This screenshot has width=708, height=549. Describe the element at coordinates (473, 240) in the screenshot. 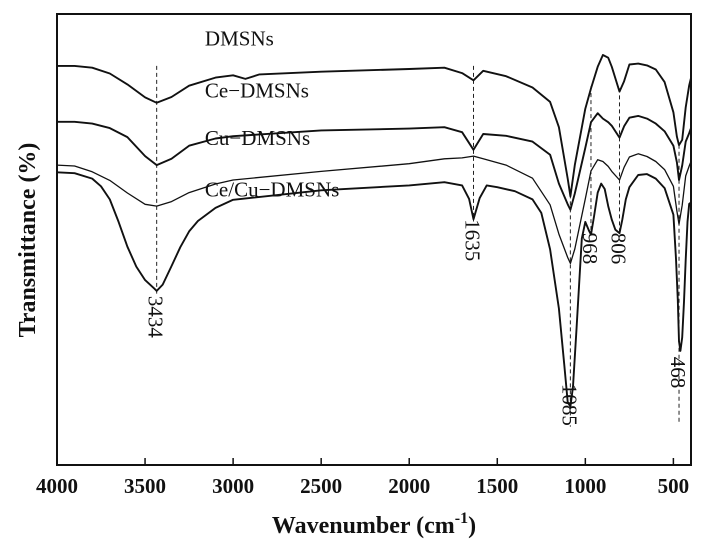

I see `peak-label: 1635` at that location.